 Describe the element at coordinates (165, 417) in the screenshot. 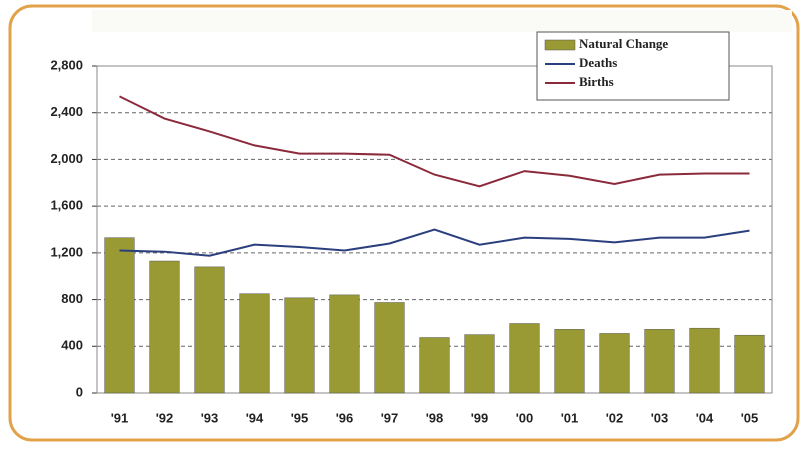

I see `x-tick-label: '92` at that location.